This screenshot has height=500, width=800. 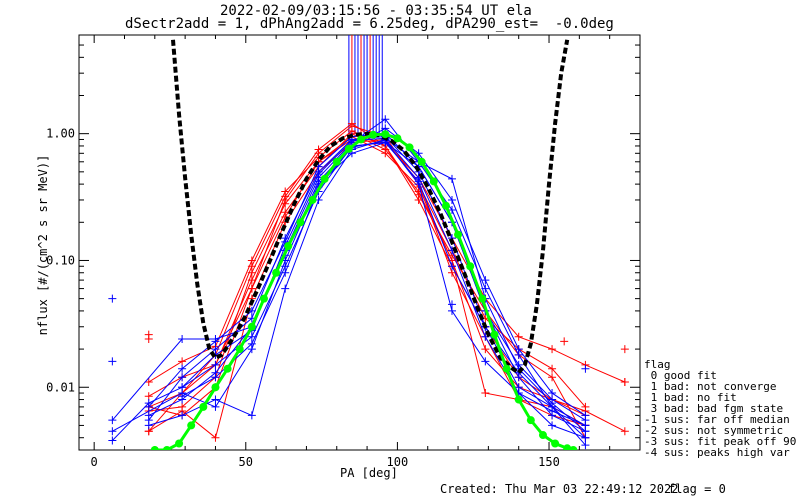 What do you see at coordinates (376, 11) in the screenshot?
I see `chart-title-line1: 2022-02-09/03:15:56 - 03:35:54 UT ela` at bounding box center [376, 11].